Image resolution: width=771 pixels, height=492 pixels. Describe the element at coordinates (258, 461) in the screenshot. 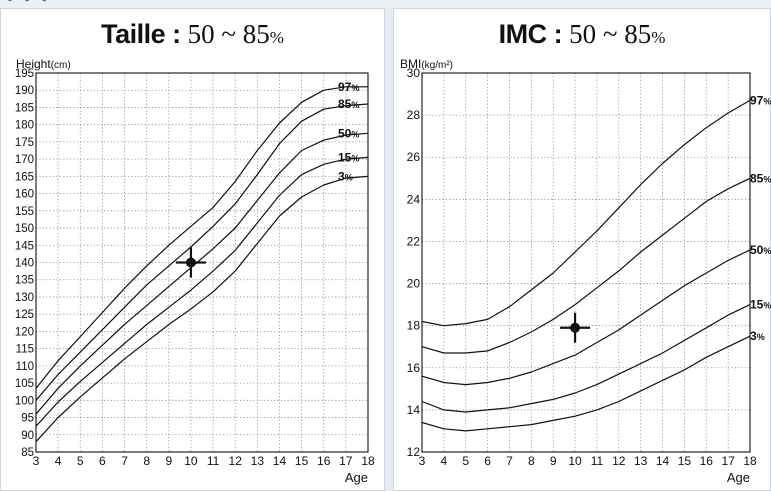

I see `height-chart-x-tick-label: 13` at that location.